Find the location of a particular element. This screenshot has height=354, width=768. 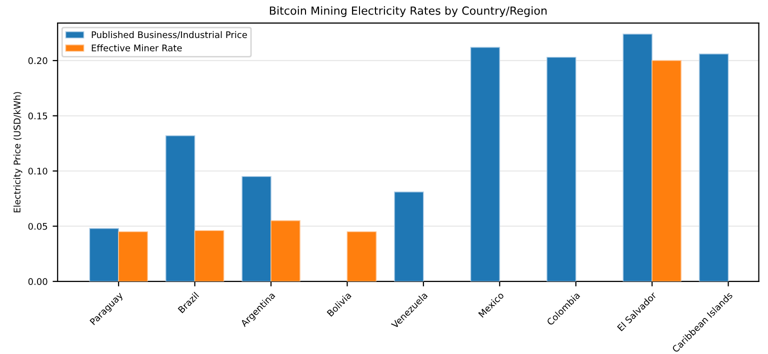

chart-title: Bitcoin Mining Electricity Rates by Country/Region is located at coordinates (408, 11).